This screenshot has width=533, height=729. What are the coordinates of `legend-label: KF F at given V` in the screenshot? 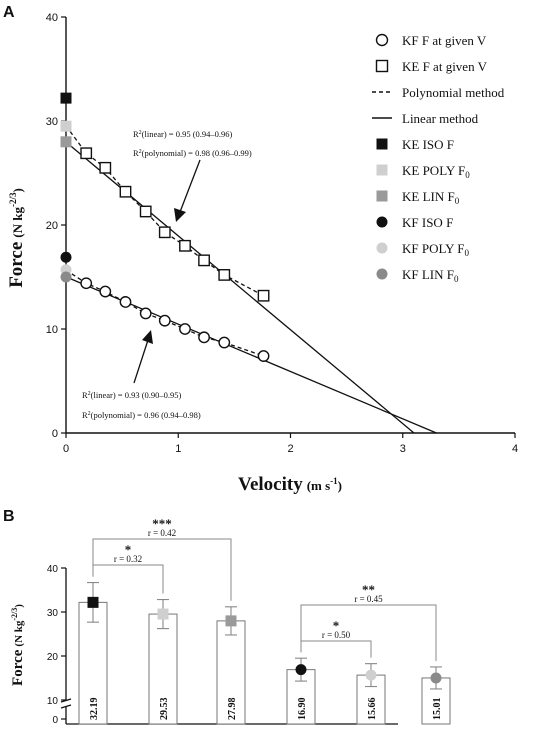 It's located at (444, 40).